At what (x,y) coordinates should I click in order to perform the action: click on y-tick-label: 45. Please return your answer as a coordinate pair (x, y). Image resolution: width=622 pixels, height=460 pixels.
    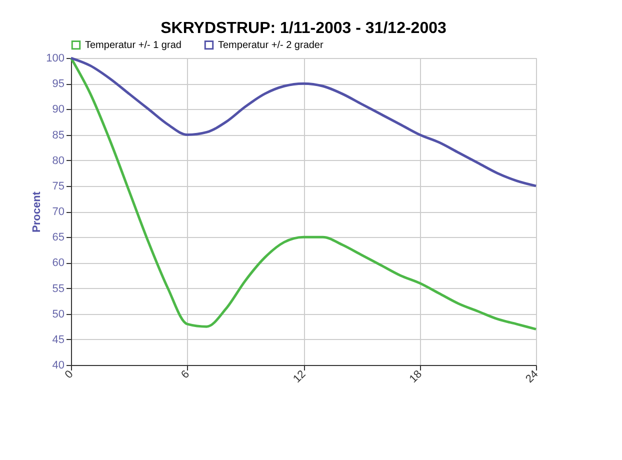
    Looking at the image, I should click on (58, 340).